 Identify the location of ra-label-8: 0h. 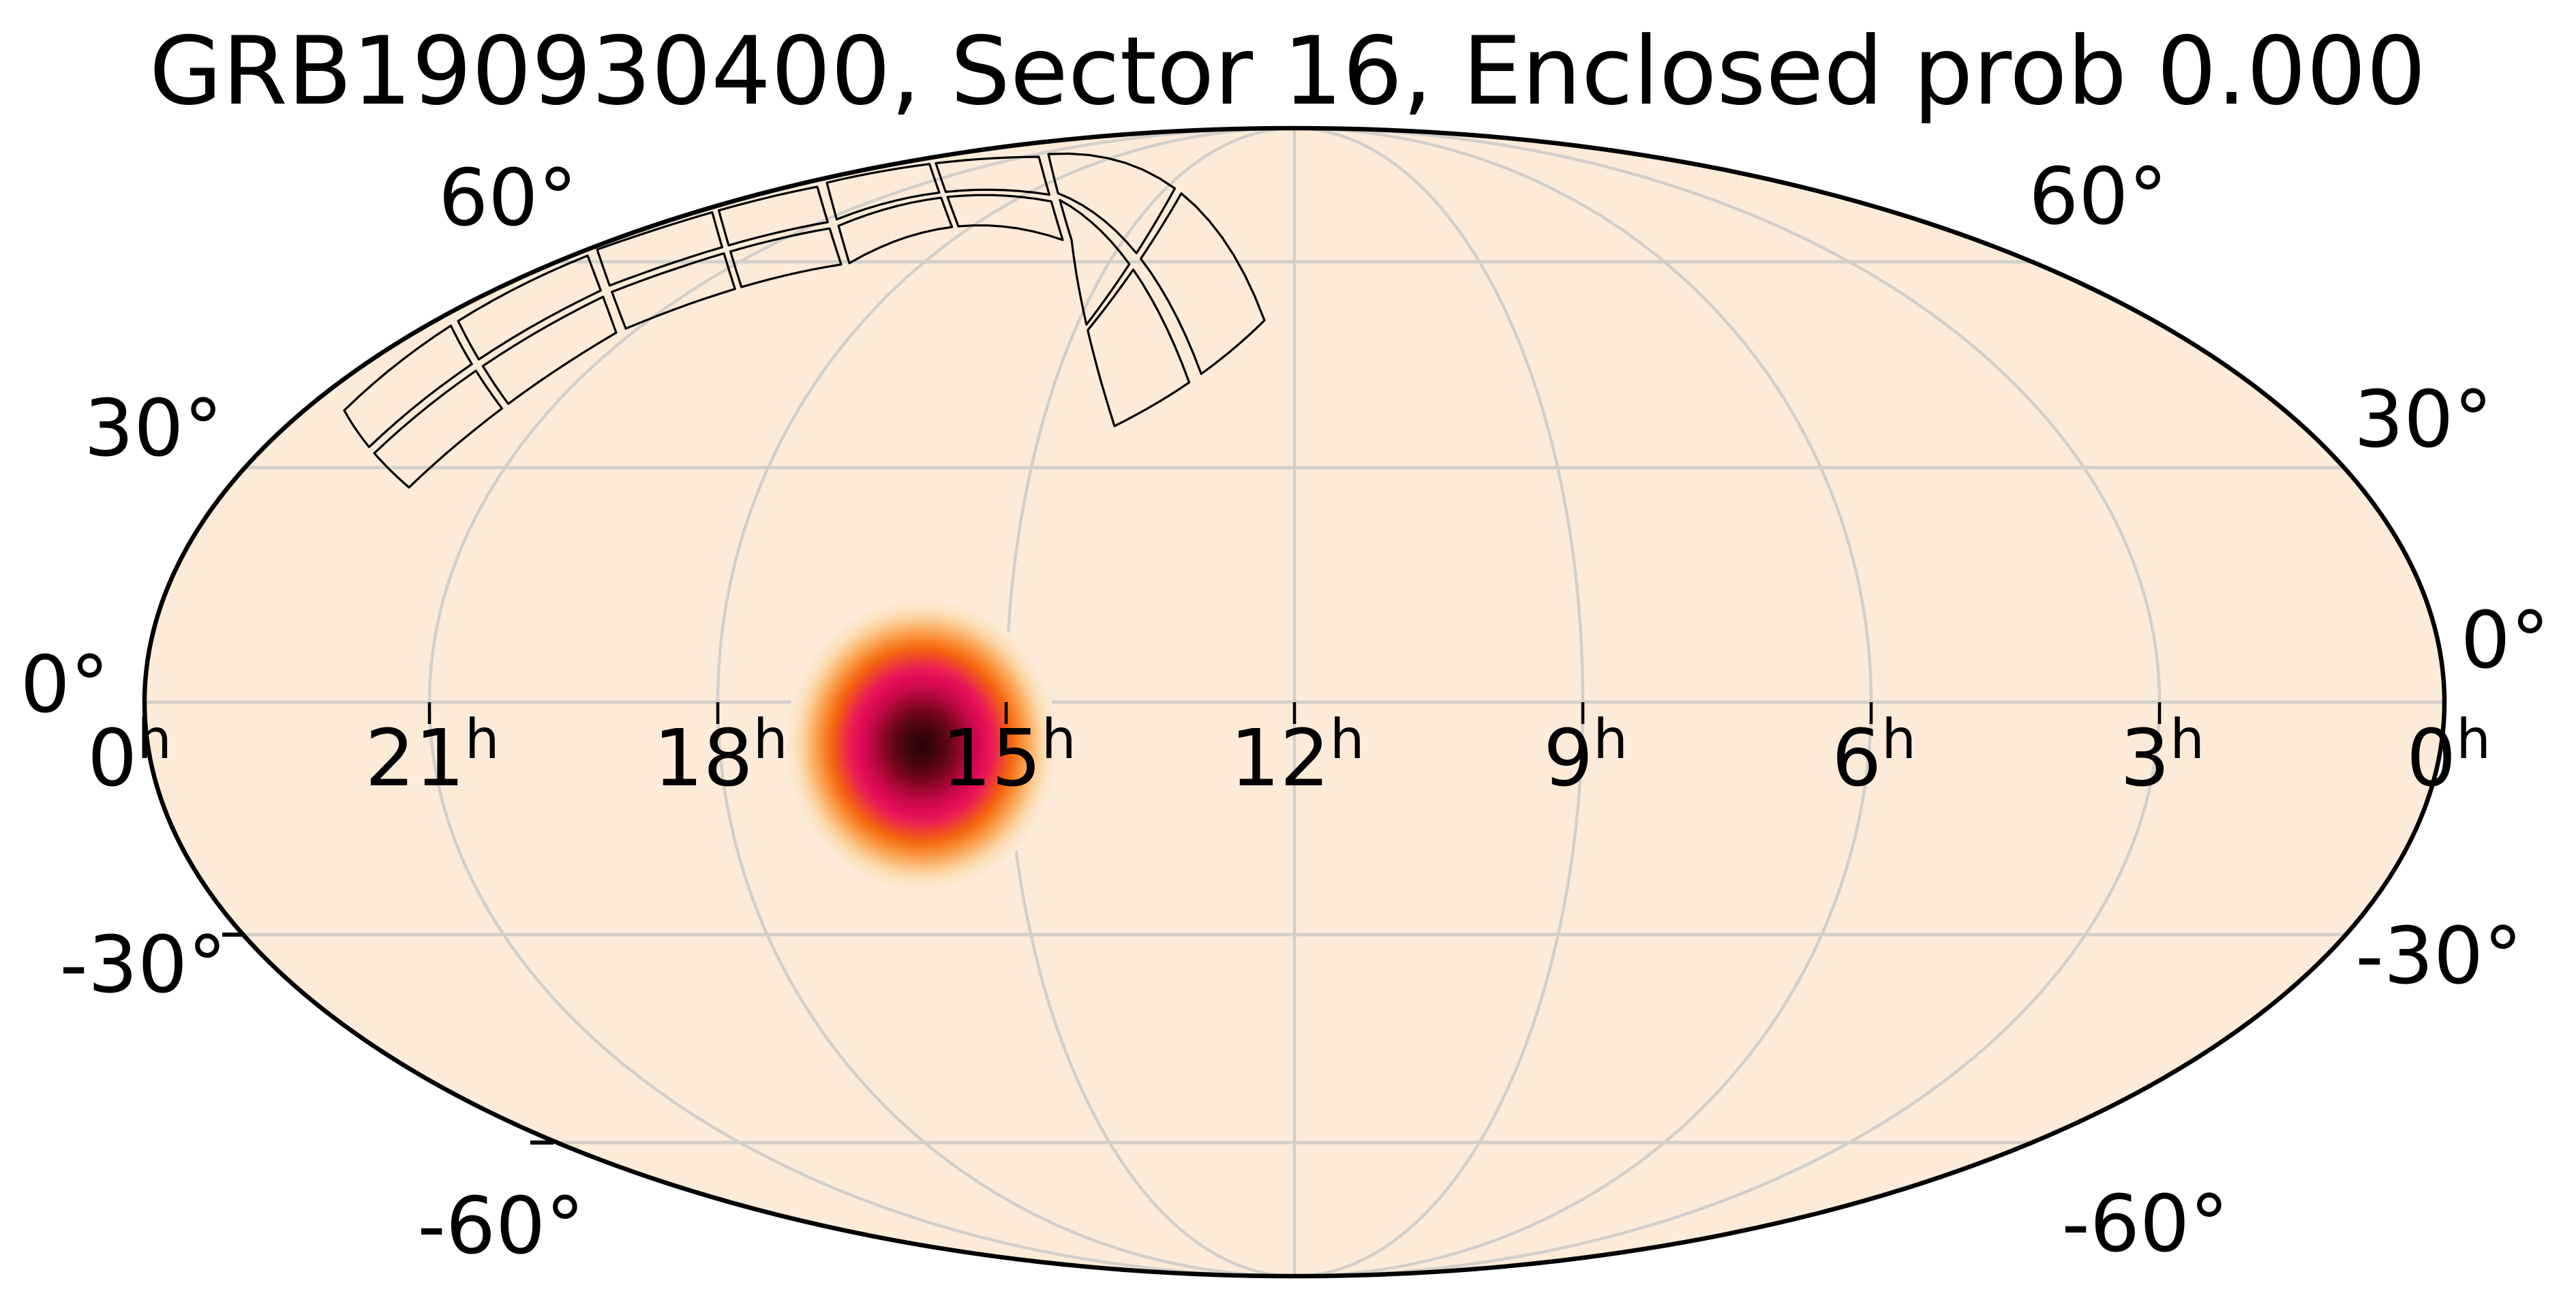
(2448, 756).